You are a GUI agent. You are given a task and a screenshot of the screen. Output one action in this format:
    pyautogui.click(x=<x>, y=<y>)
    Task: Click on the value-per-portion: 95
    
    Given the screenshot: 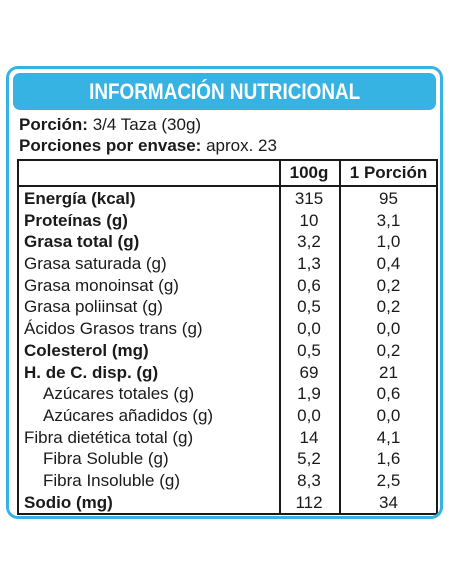 What is the action you would take?
    pyautogui.click(x=388, y=198)
    